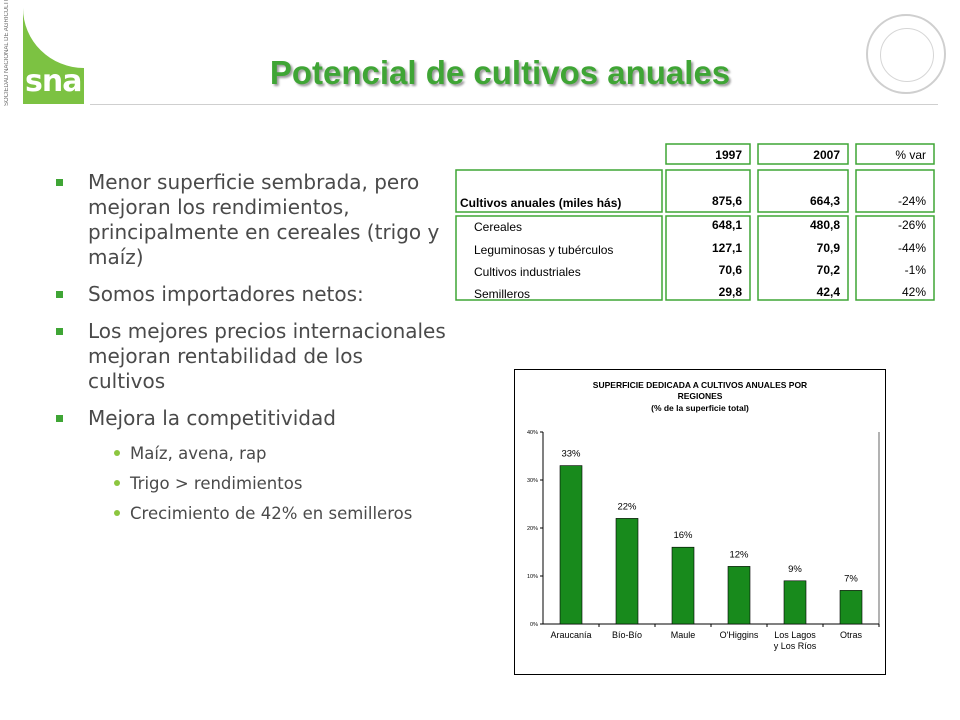 This screenshot has height=720, width=960. What do you see at coordinates (726, 201) in the screenshot?
I see `table-total-1997: 875,6` at bounding box center [726, 201].